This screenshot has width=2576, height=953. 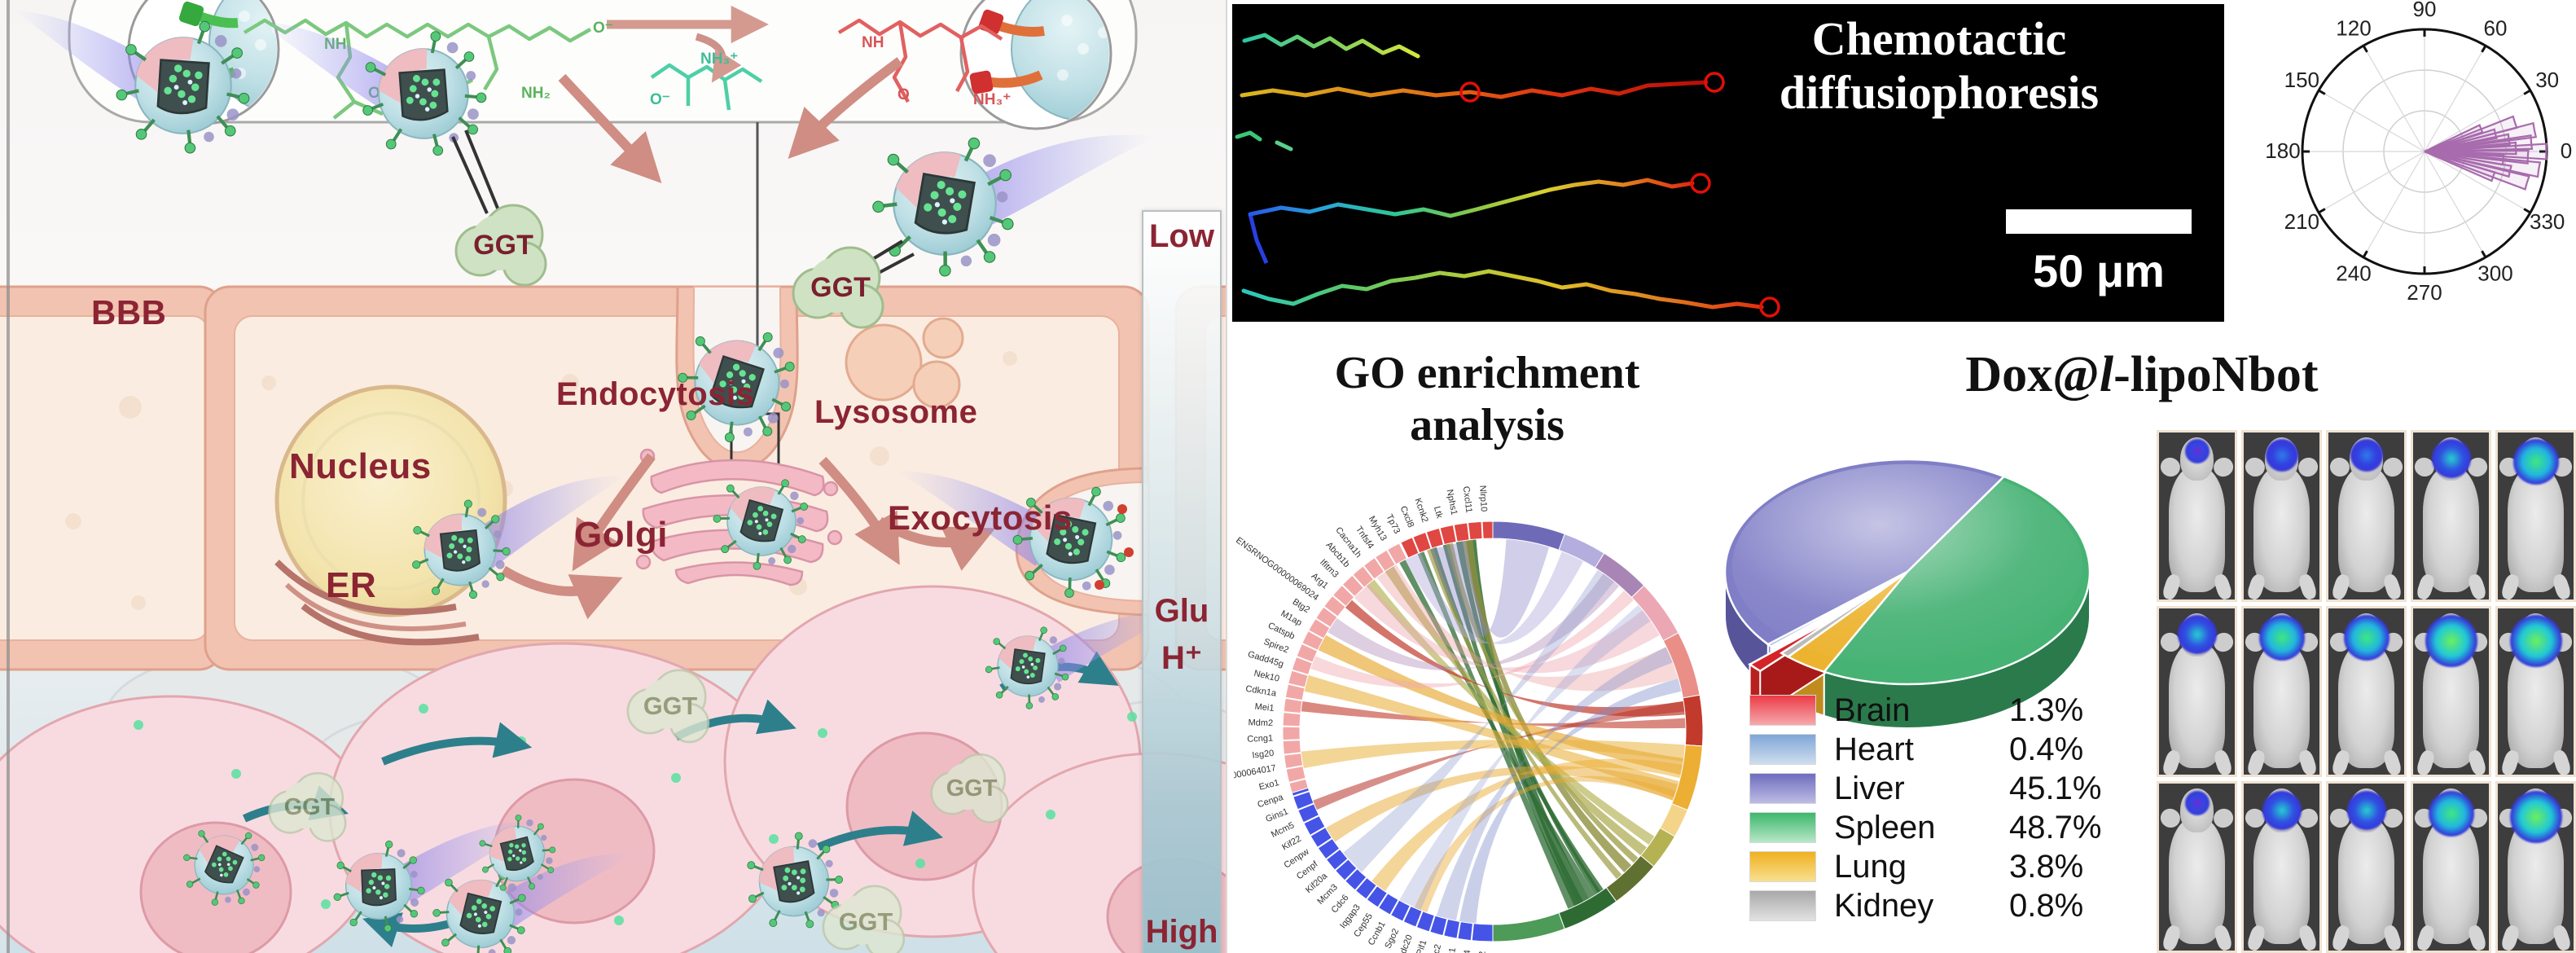 I want to click on tracking-title: Chemotactic diffusiophoresis, so click(x=1940, y=66).